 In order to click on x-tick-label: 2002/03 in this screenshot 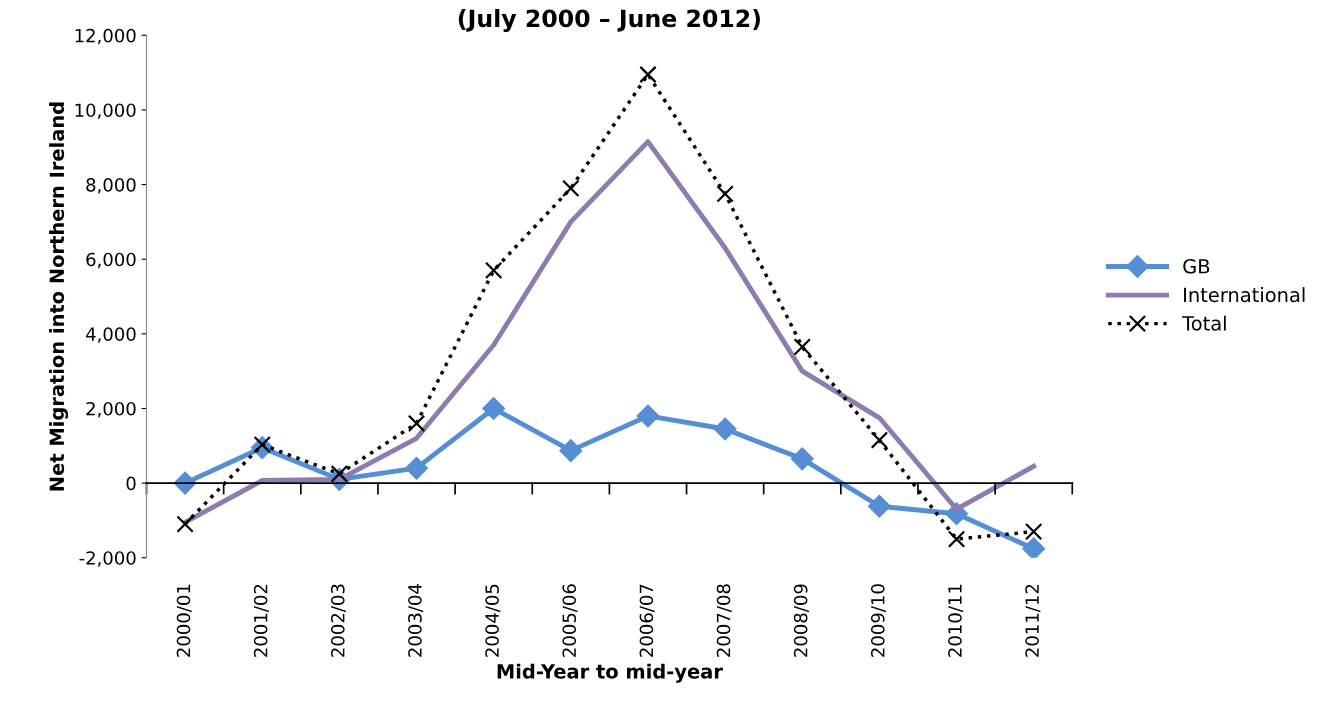, I will do `click(338, 620)`.